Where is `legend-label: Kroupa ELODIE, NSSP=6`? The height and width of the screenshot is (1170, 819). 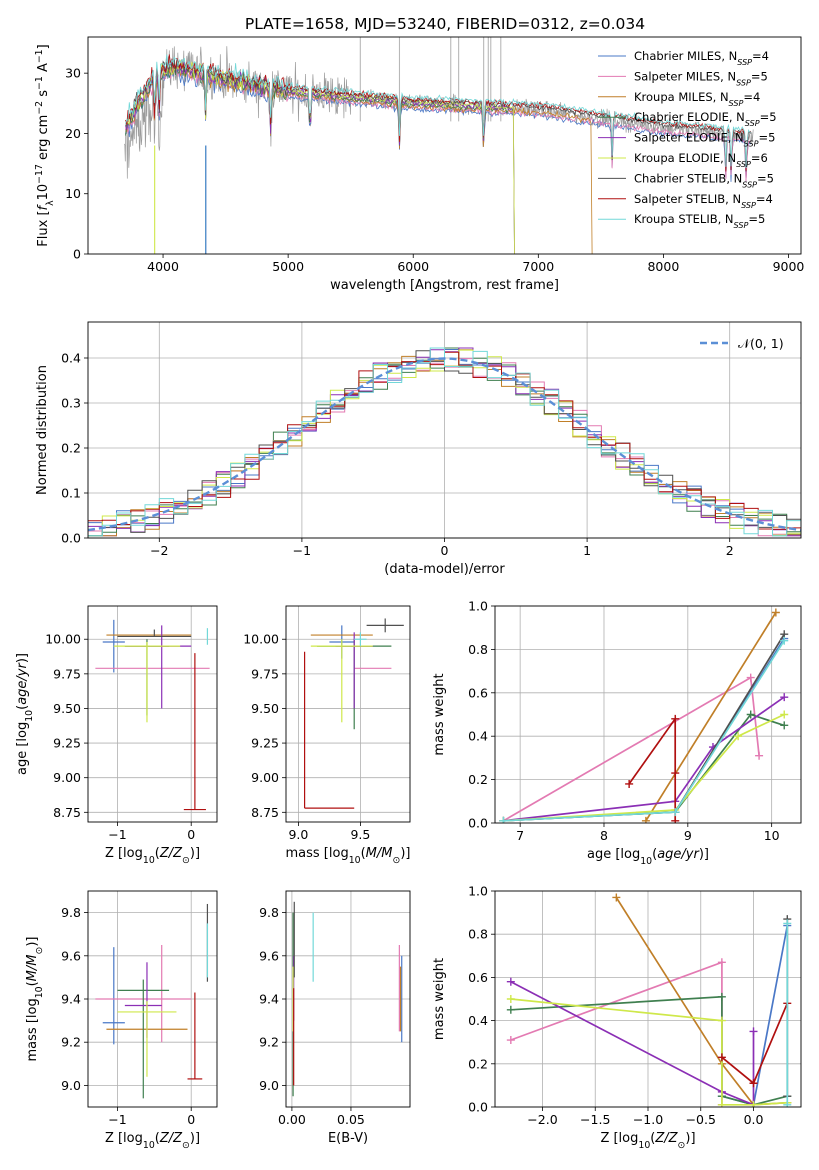
legend-label: Kroupa ELODIE, NSSP=6 is located at coordinates (701, 160).